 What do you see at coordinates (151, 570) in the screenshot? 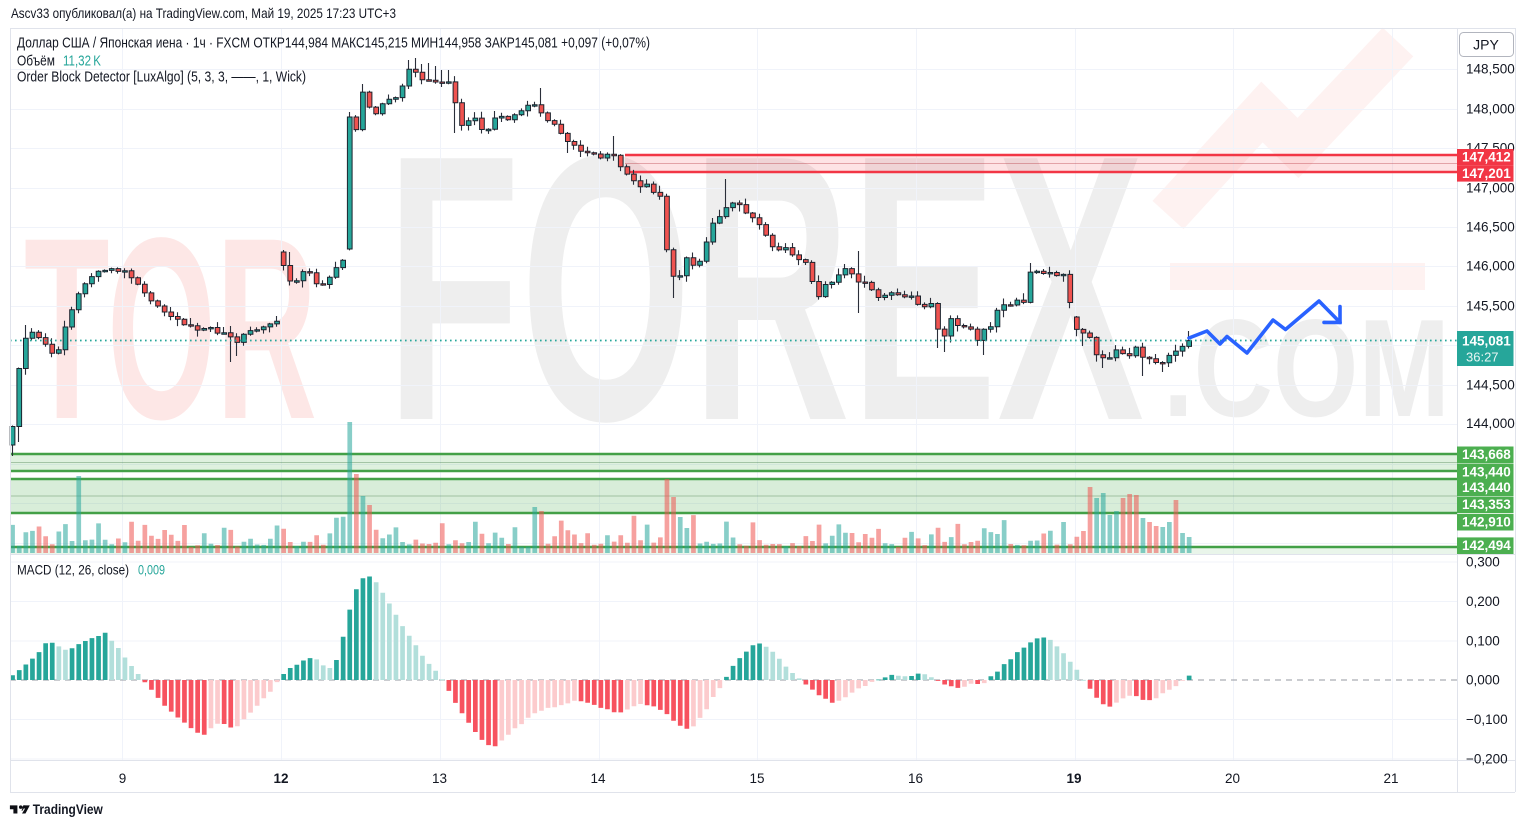
I see `svg-text: 0,009` at bounding box center [151, 570].